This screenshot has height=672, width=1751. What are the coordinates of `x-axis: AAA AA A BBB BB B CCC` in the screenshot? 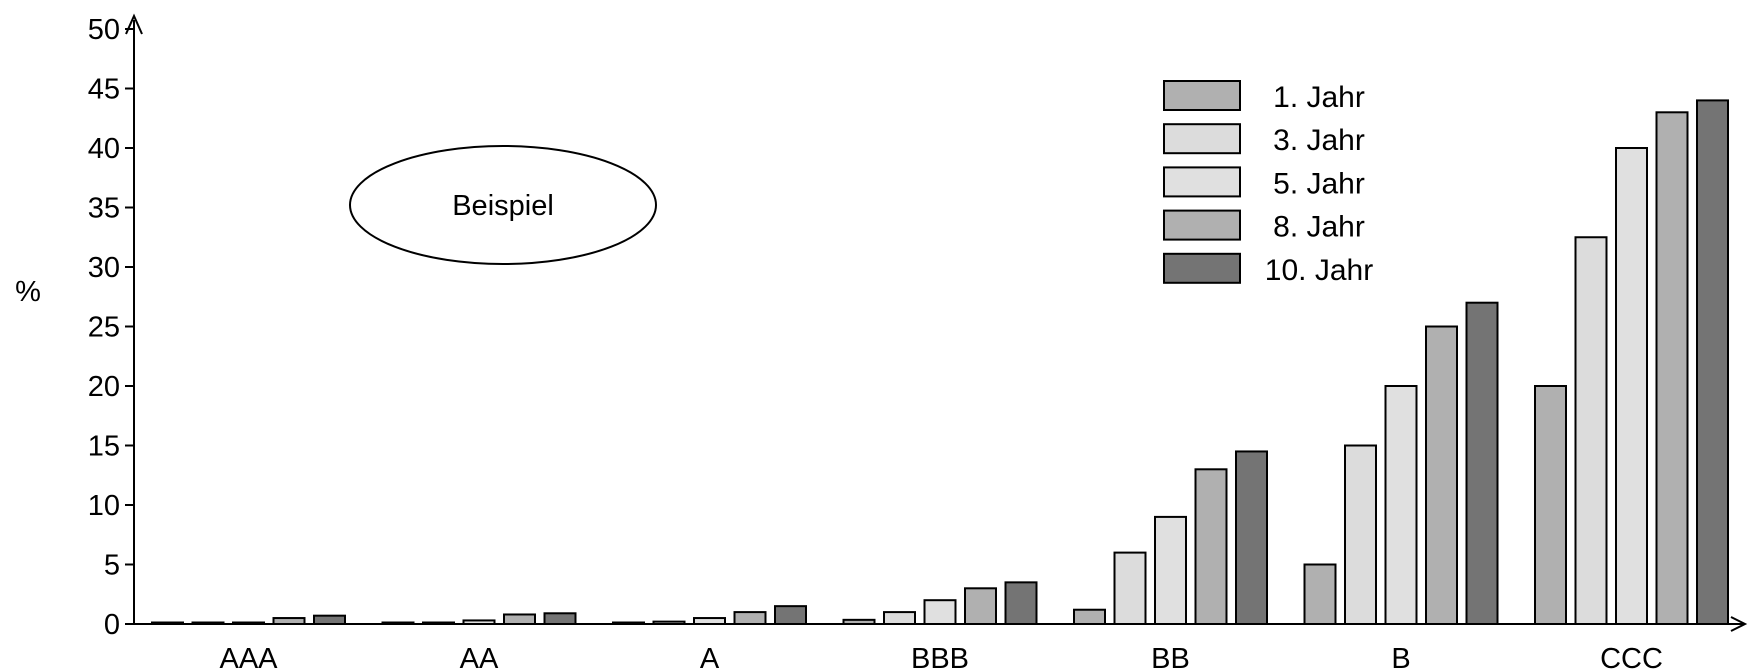 It's located at (941, 644).